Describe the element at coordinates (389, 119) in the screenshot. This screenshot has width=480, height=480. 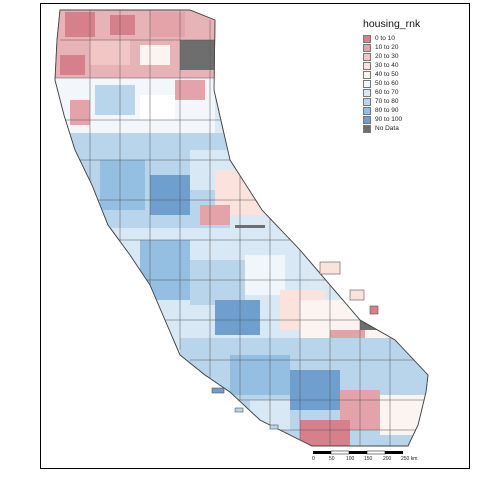
I see `legend-label: 90 to 100` at that location.